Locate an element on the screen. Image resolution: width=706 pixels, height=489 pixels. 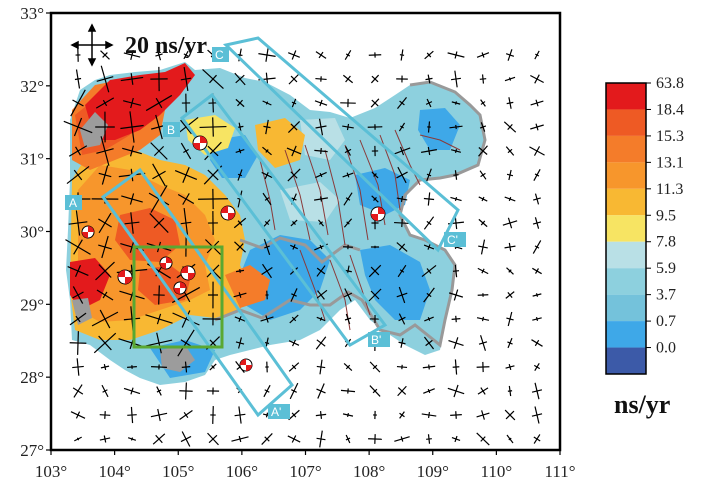
latitude-tick-label: 31° is located at coordinates (32, 159).